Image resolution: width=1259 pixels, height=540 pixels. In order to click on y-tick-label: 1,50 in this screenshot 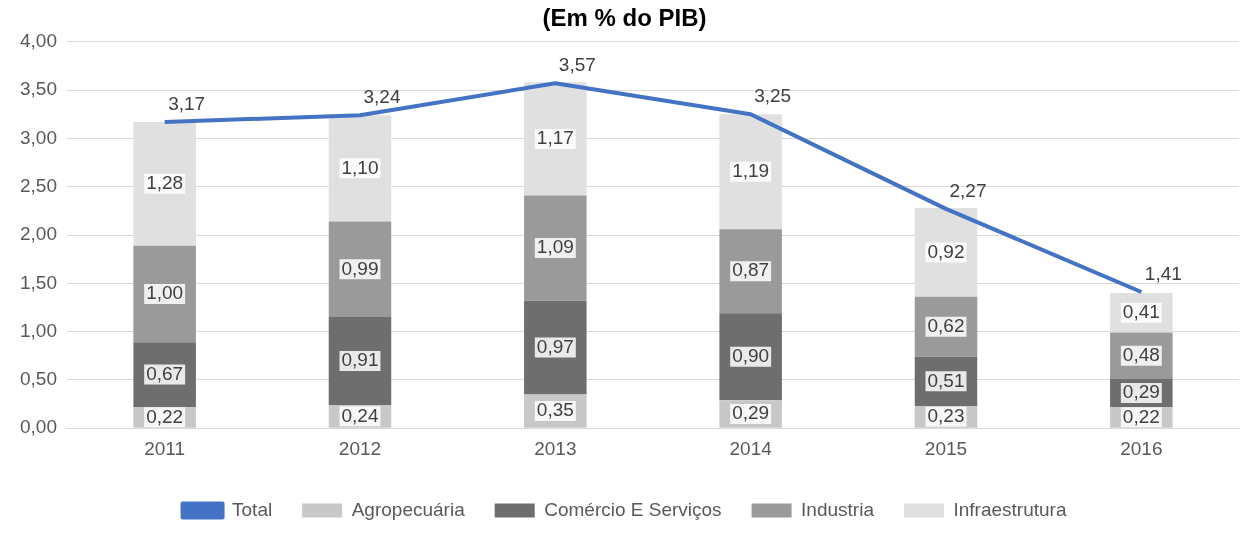, I will do `click(38, 282)`.